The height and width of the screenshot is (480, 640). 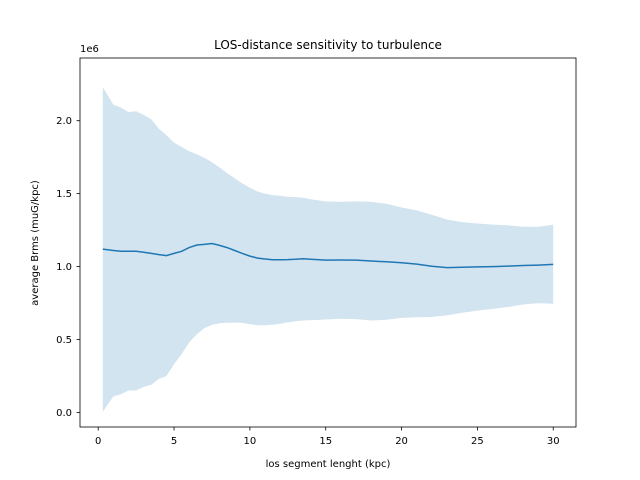 What do you see at coordinates (64, 413) in the screenshot?
I see `y-tick-label: 0.0` at bounding box center [64, 413].